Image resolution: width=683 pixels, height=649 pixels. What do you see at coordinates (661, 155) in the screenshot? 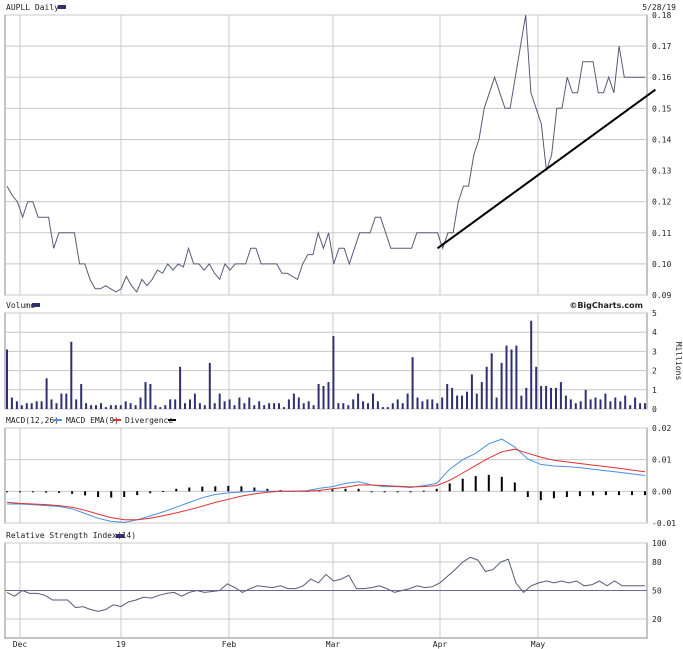
I see `price-y-axis: 0.18 0.17 0.16 0.15 0.14 0.13 0.12 0.11 0.10 0.09` at bounding box center [661, 155].